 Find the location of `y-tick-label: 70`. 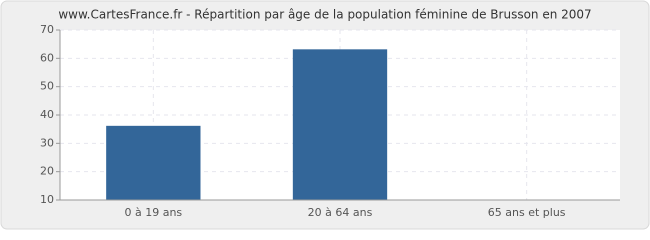

y-tick-label: 70 is located at coordinates (47, 29).